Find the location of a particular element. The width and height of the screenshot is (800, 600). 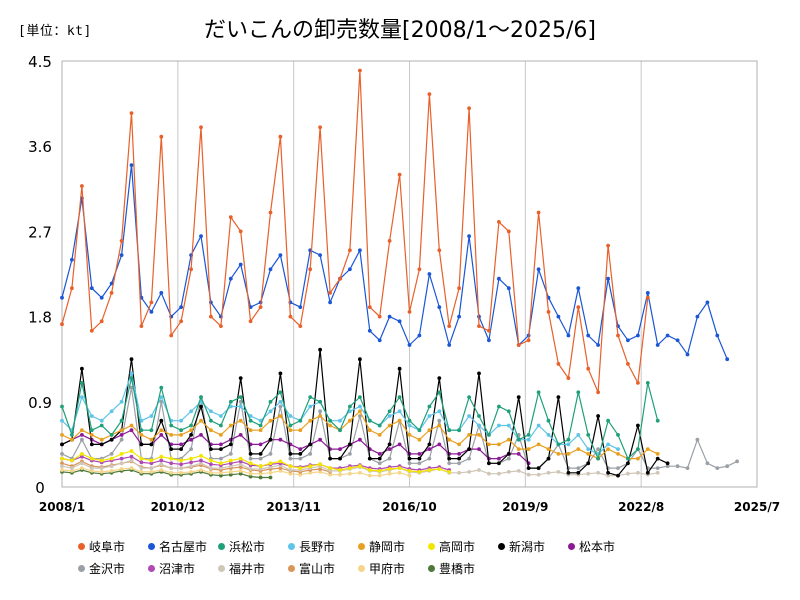

x-tick-label: 2008/1 is located at coordinates (62, 507).